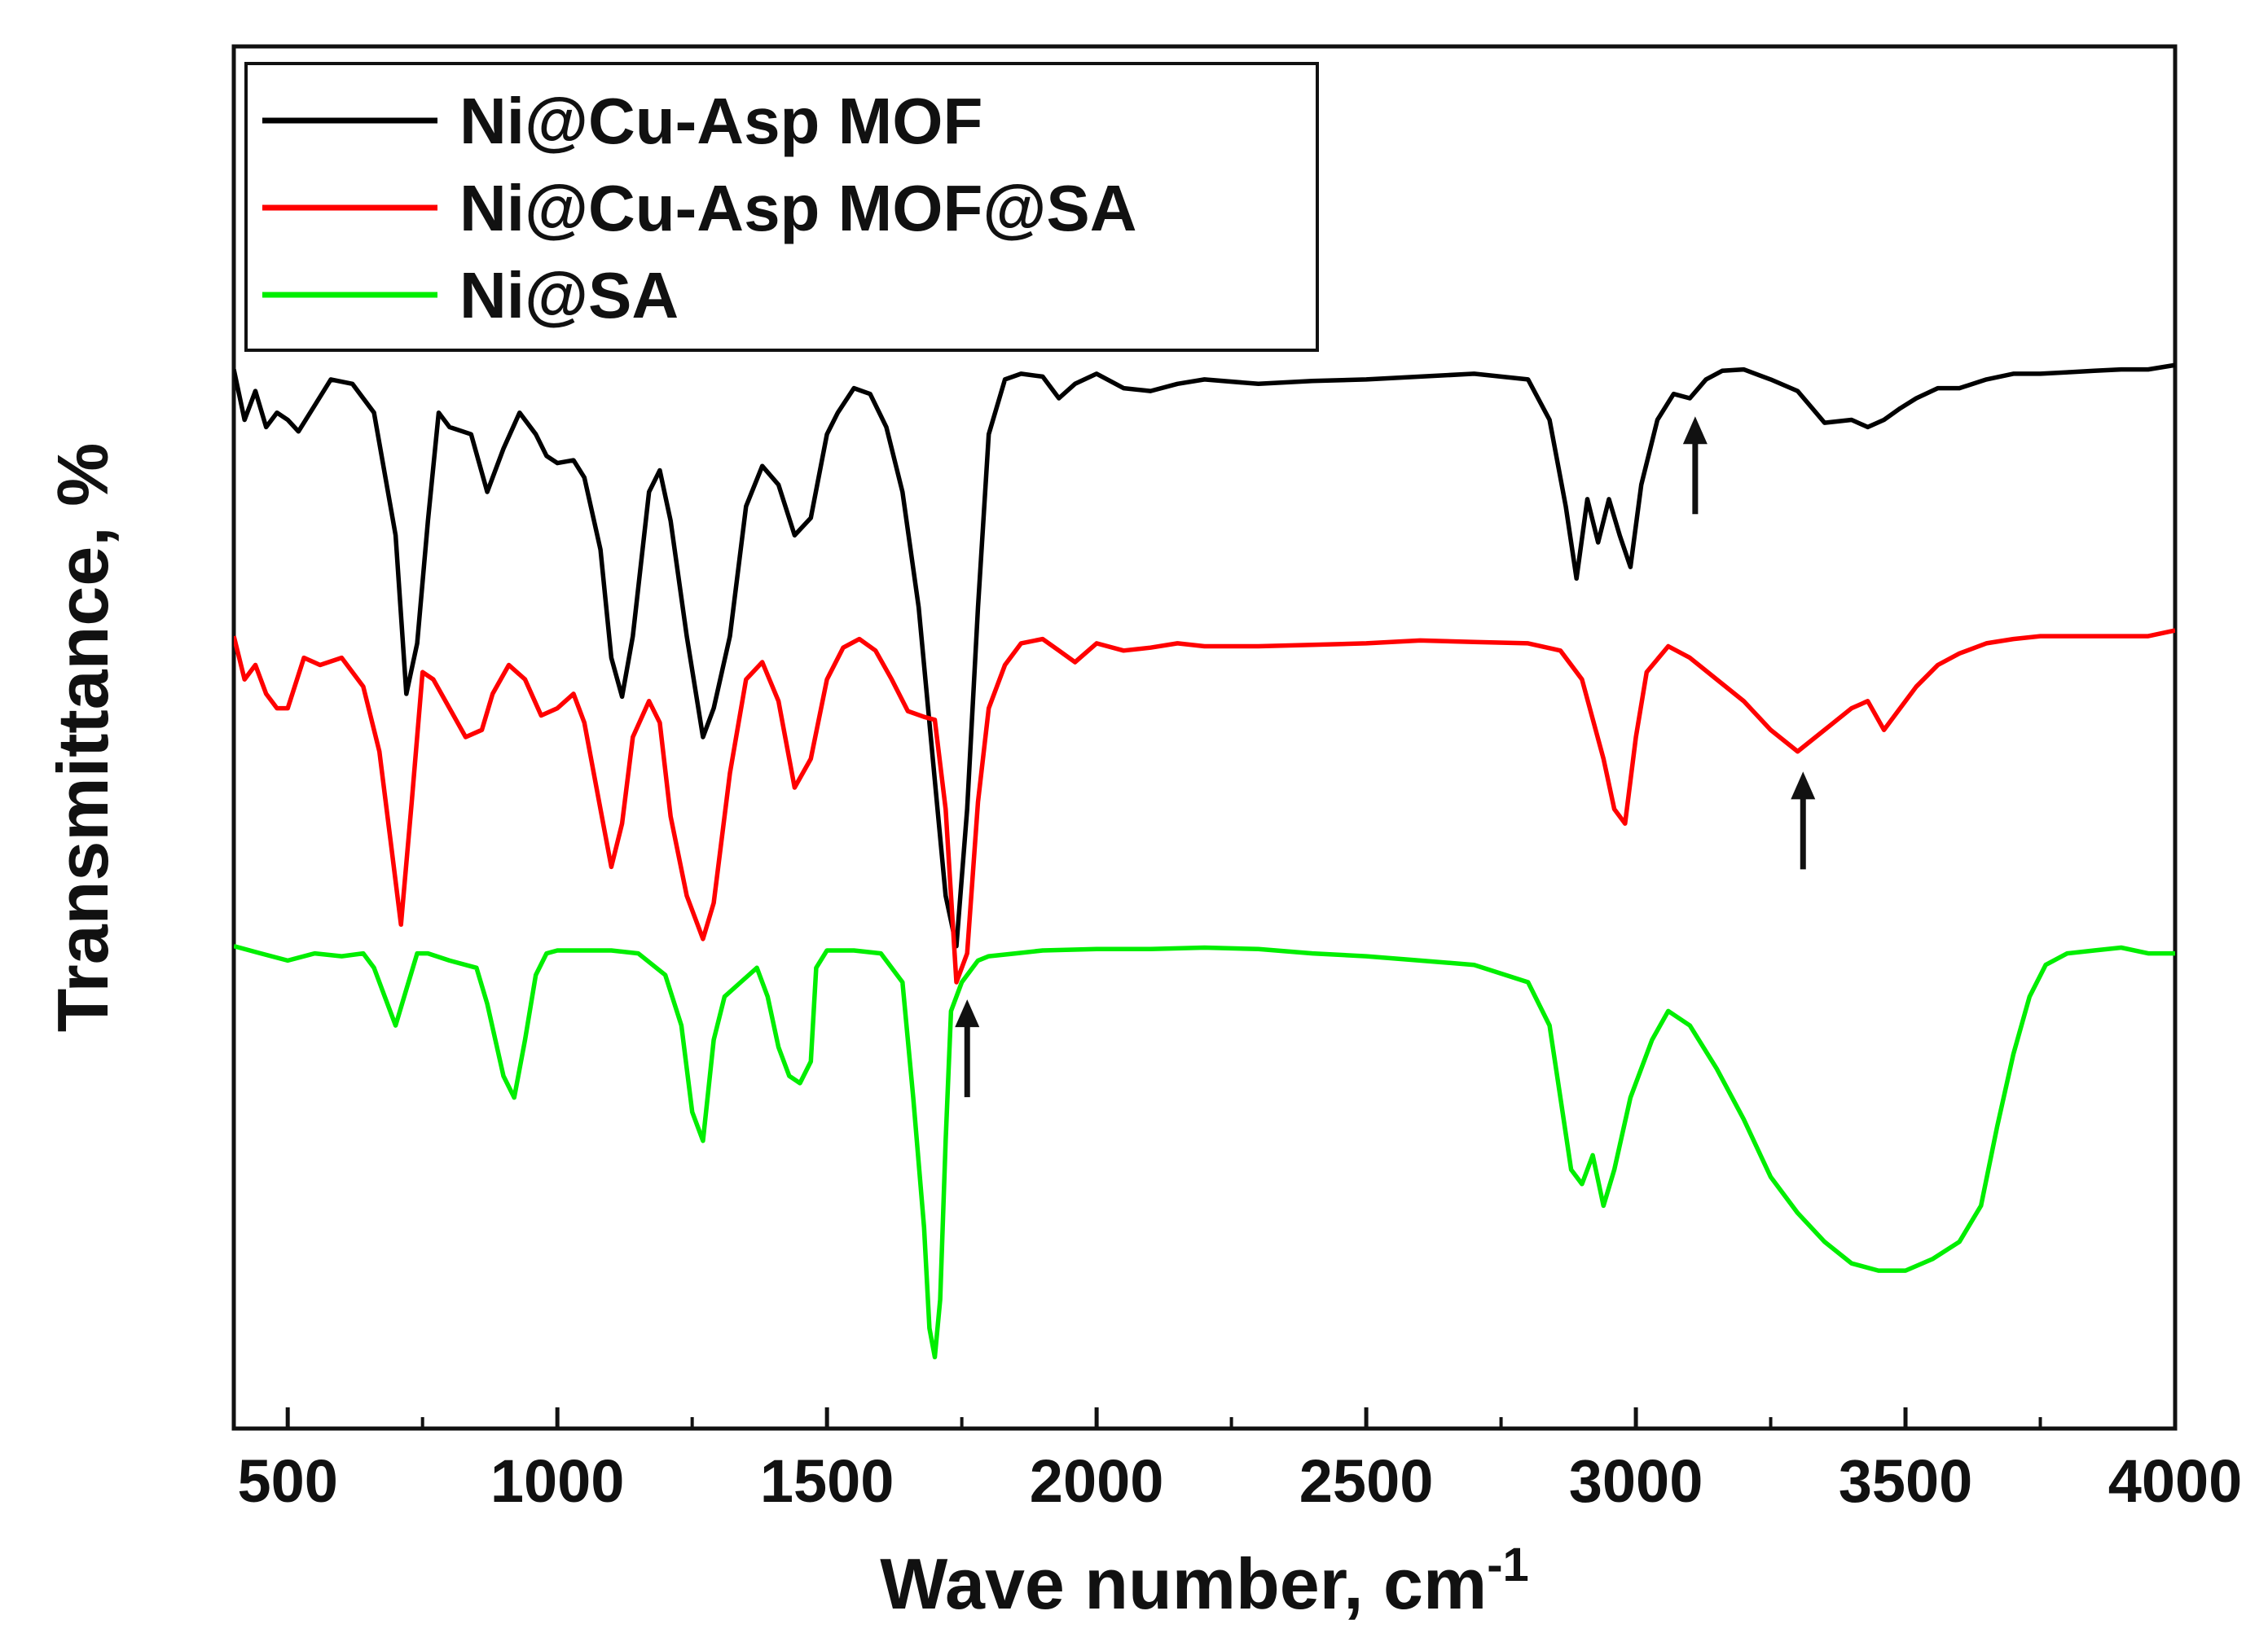 Image resolution: width=2268 pixels, height=1646 pixels. I want to click on y-axis-title: Transmittance, %, so click(82, 738).